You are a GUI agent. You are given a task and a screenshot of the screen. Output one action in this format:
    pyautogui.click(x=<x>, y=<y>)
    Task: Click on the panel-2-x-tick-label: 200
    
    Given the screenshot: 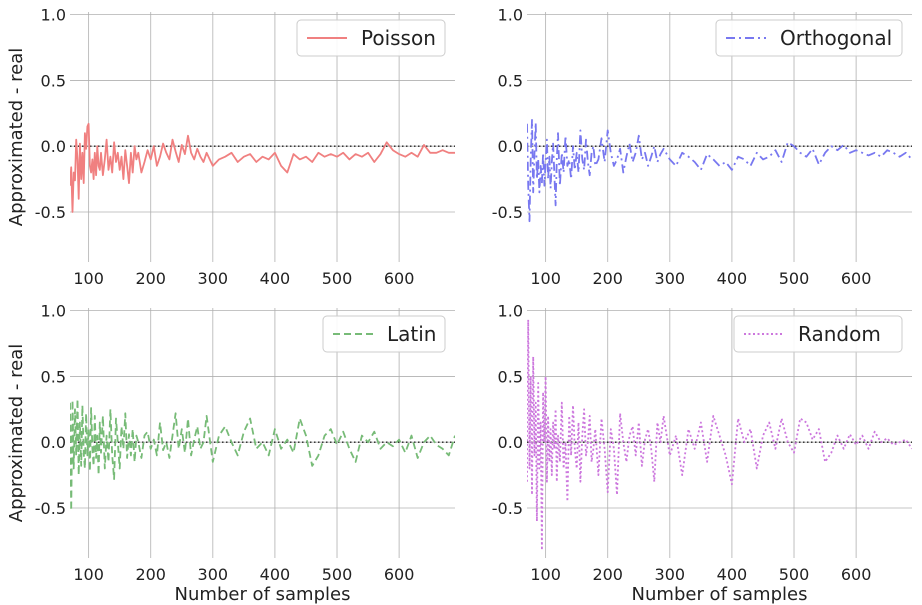 What is the action you would take?
    pyautogui.click(x=607, y=278)
    